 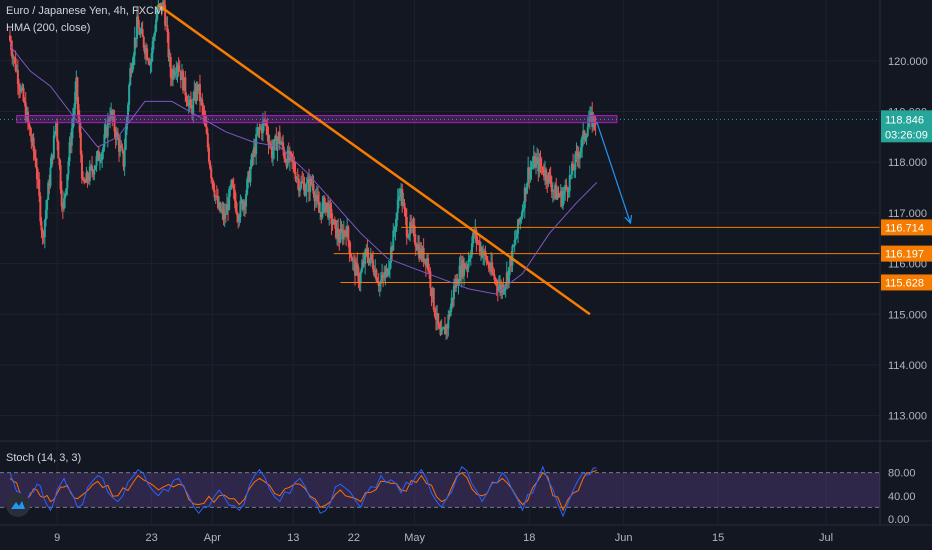 What do you see at coordinates (613, 172) in the screenshot?
I see `projection-arrow` at bounding box center [613, 172].